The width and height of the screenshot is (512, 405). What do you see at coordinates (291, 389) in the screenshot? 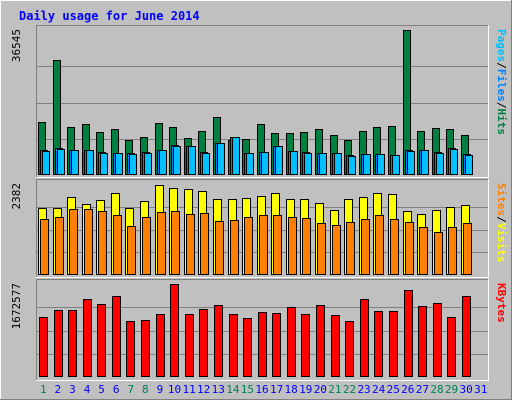
I see `x-tick-label-day-18: 18` at bounding box center [291, 389].